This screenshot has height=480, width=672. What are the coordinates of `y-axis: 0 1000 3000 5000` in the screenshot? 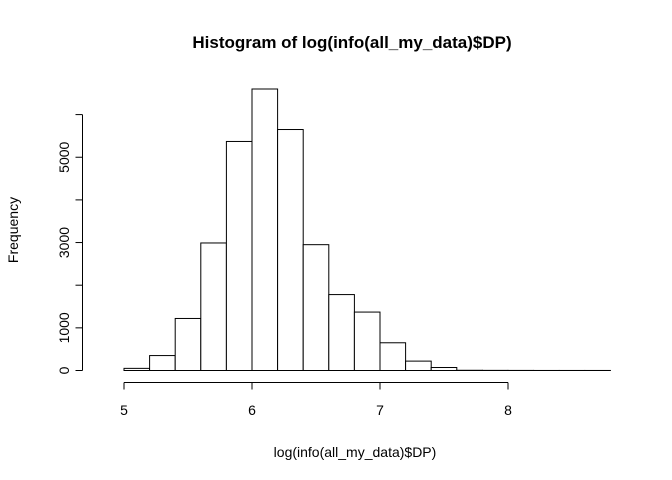 It's located at (69, 244).